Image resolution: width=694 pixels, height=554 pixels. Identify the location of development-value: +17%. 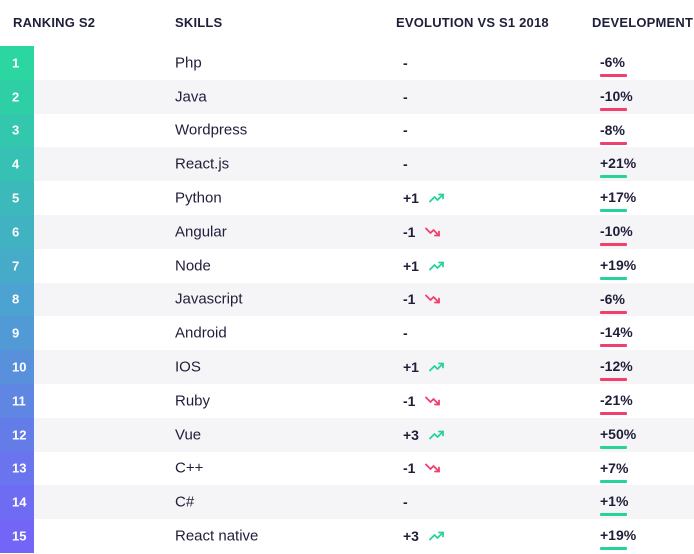
(618, 197).